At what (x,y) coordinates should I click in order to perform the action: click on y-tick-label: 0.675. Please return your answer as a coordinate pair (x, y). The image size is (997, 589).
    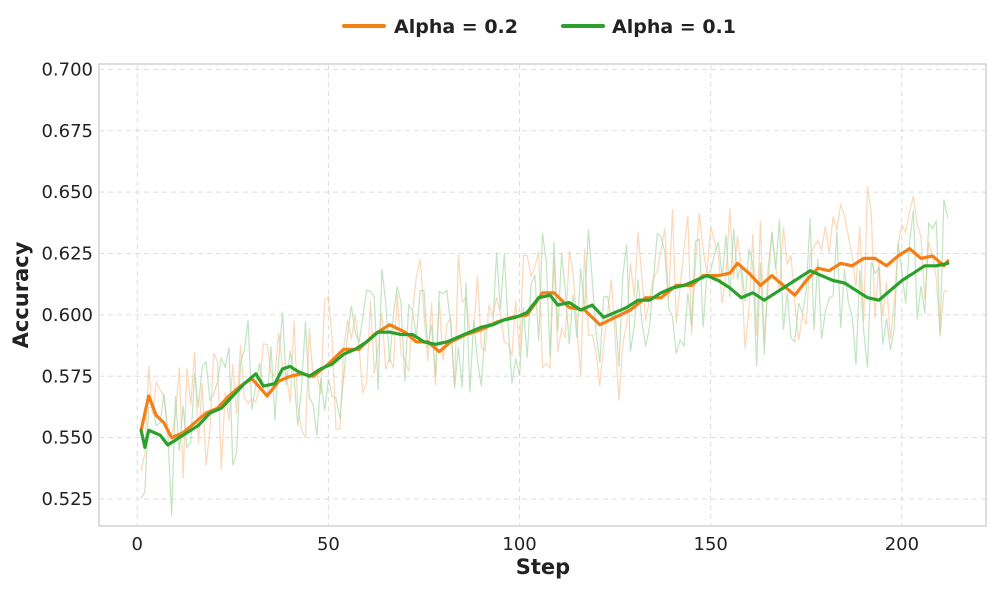
    Looking at the image, I should click on (67, 131).